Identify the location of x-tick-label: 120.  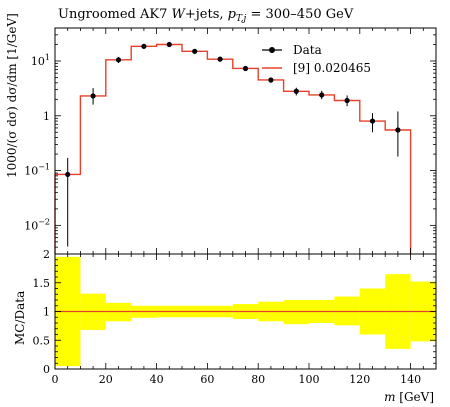
(359, 379).